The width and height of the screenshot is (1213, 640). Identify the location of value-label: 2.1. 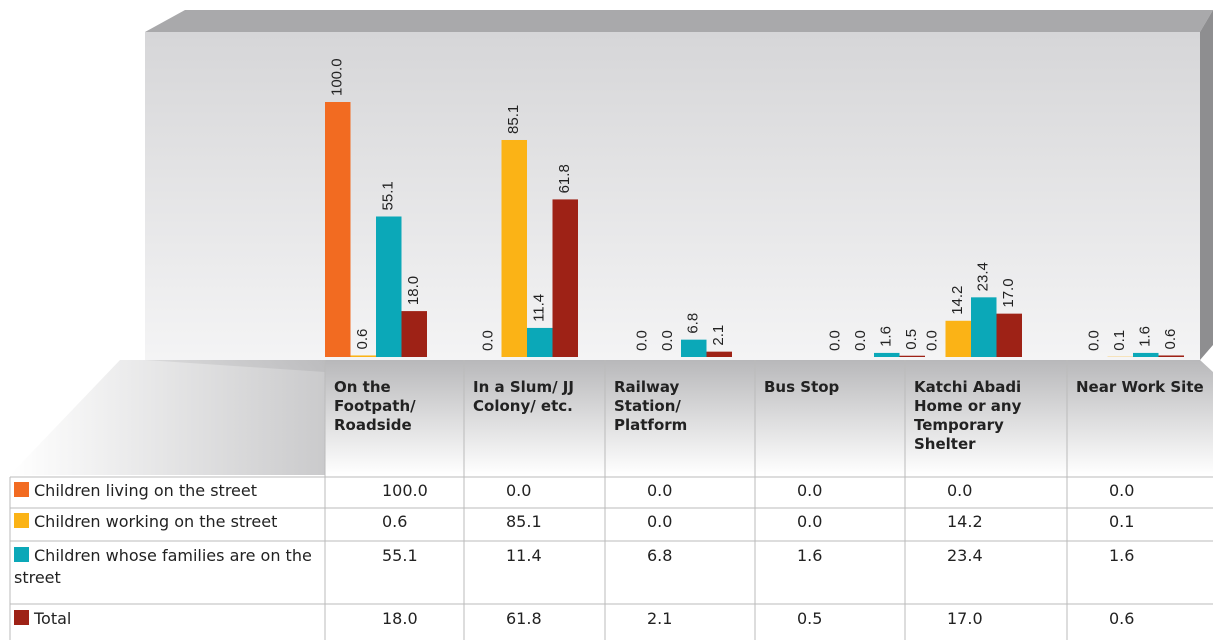
(718, 335).